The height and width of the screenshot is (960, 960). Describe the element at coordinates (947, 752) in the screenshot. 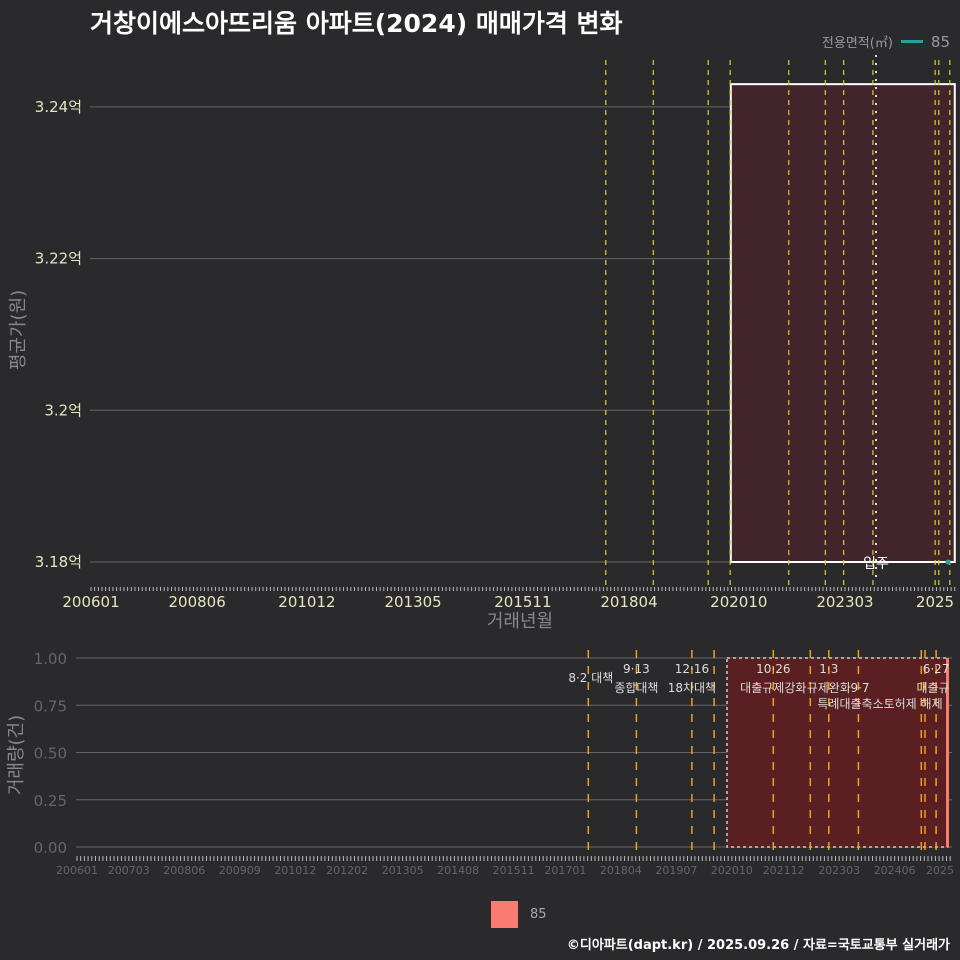

I see `bar` at that location.